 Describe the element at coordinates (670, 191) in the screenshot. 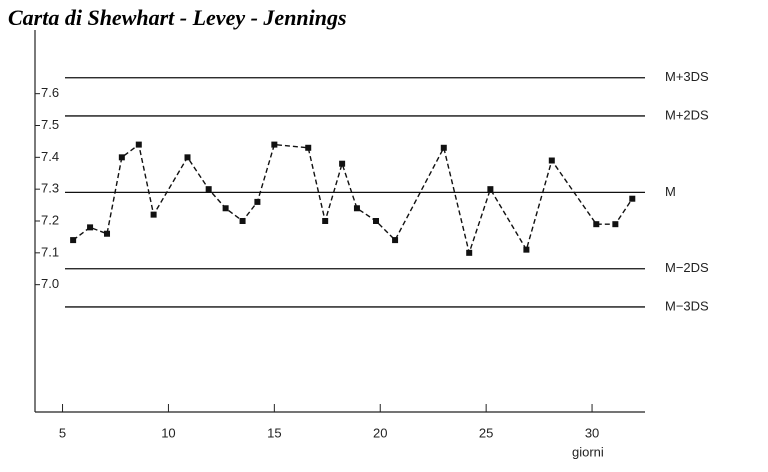

I see `control-line-label: M` at that location.